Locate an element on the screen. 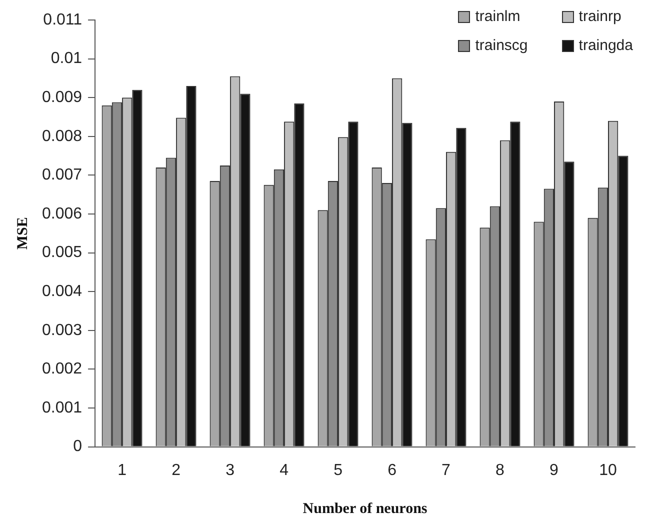 The width and height of the screenshot is (655, 532). legend-label: trainscg is located at coordinates (501, 45).